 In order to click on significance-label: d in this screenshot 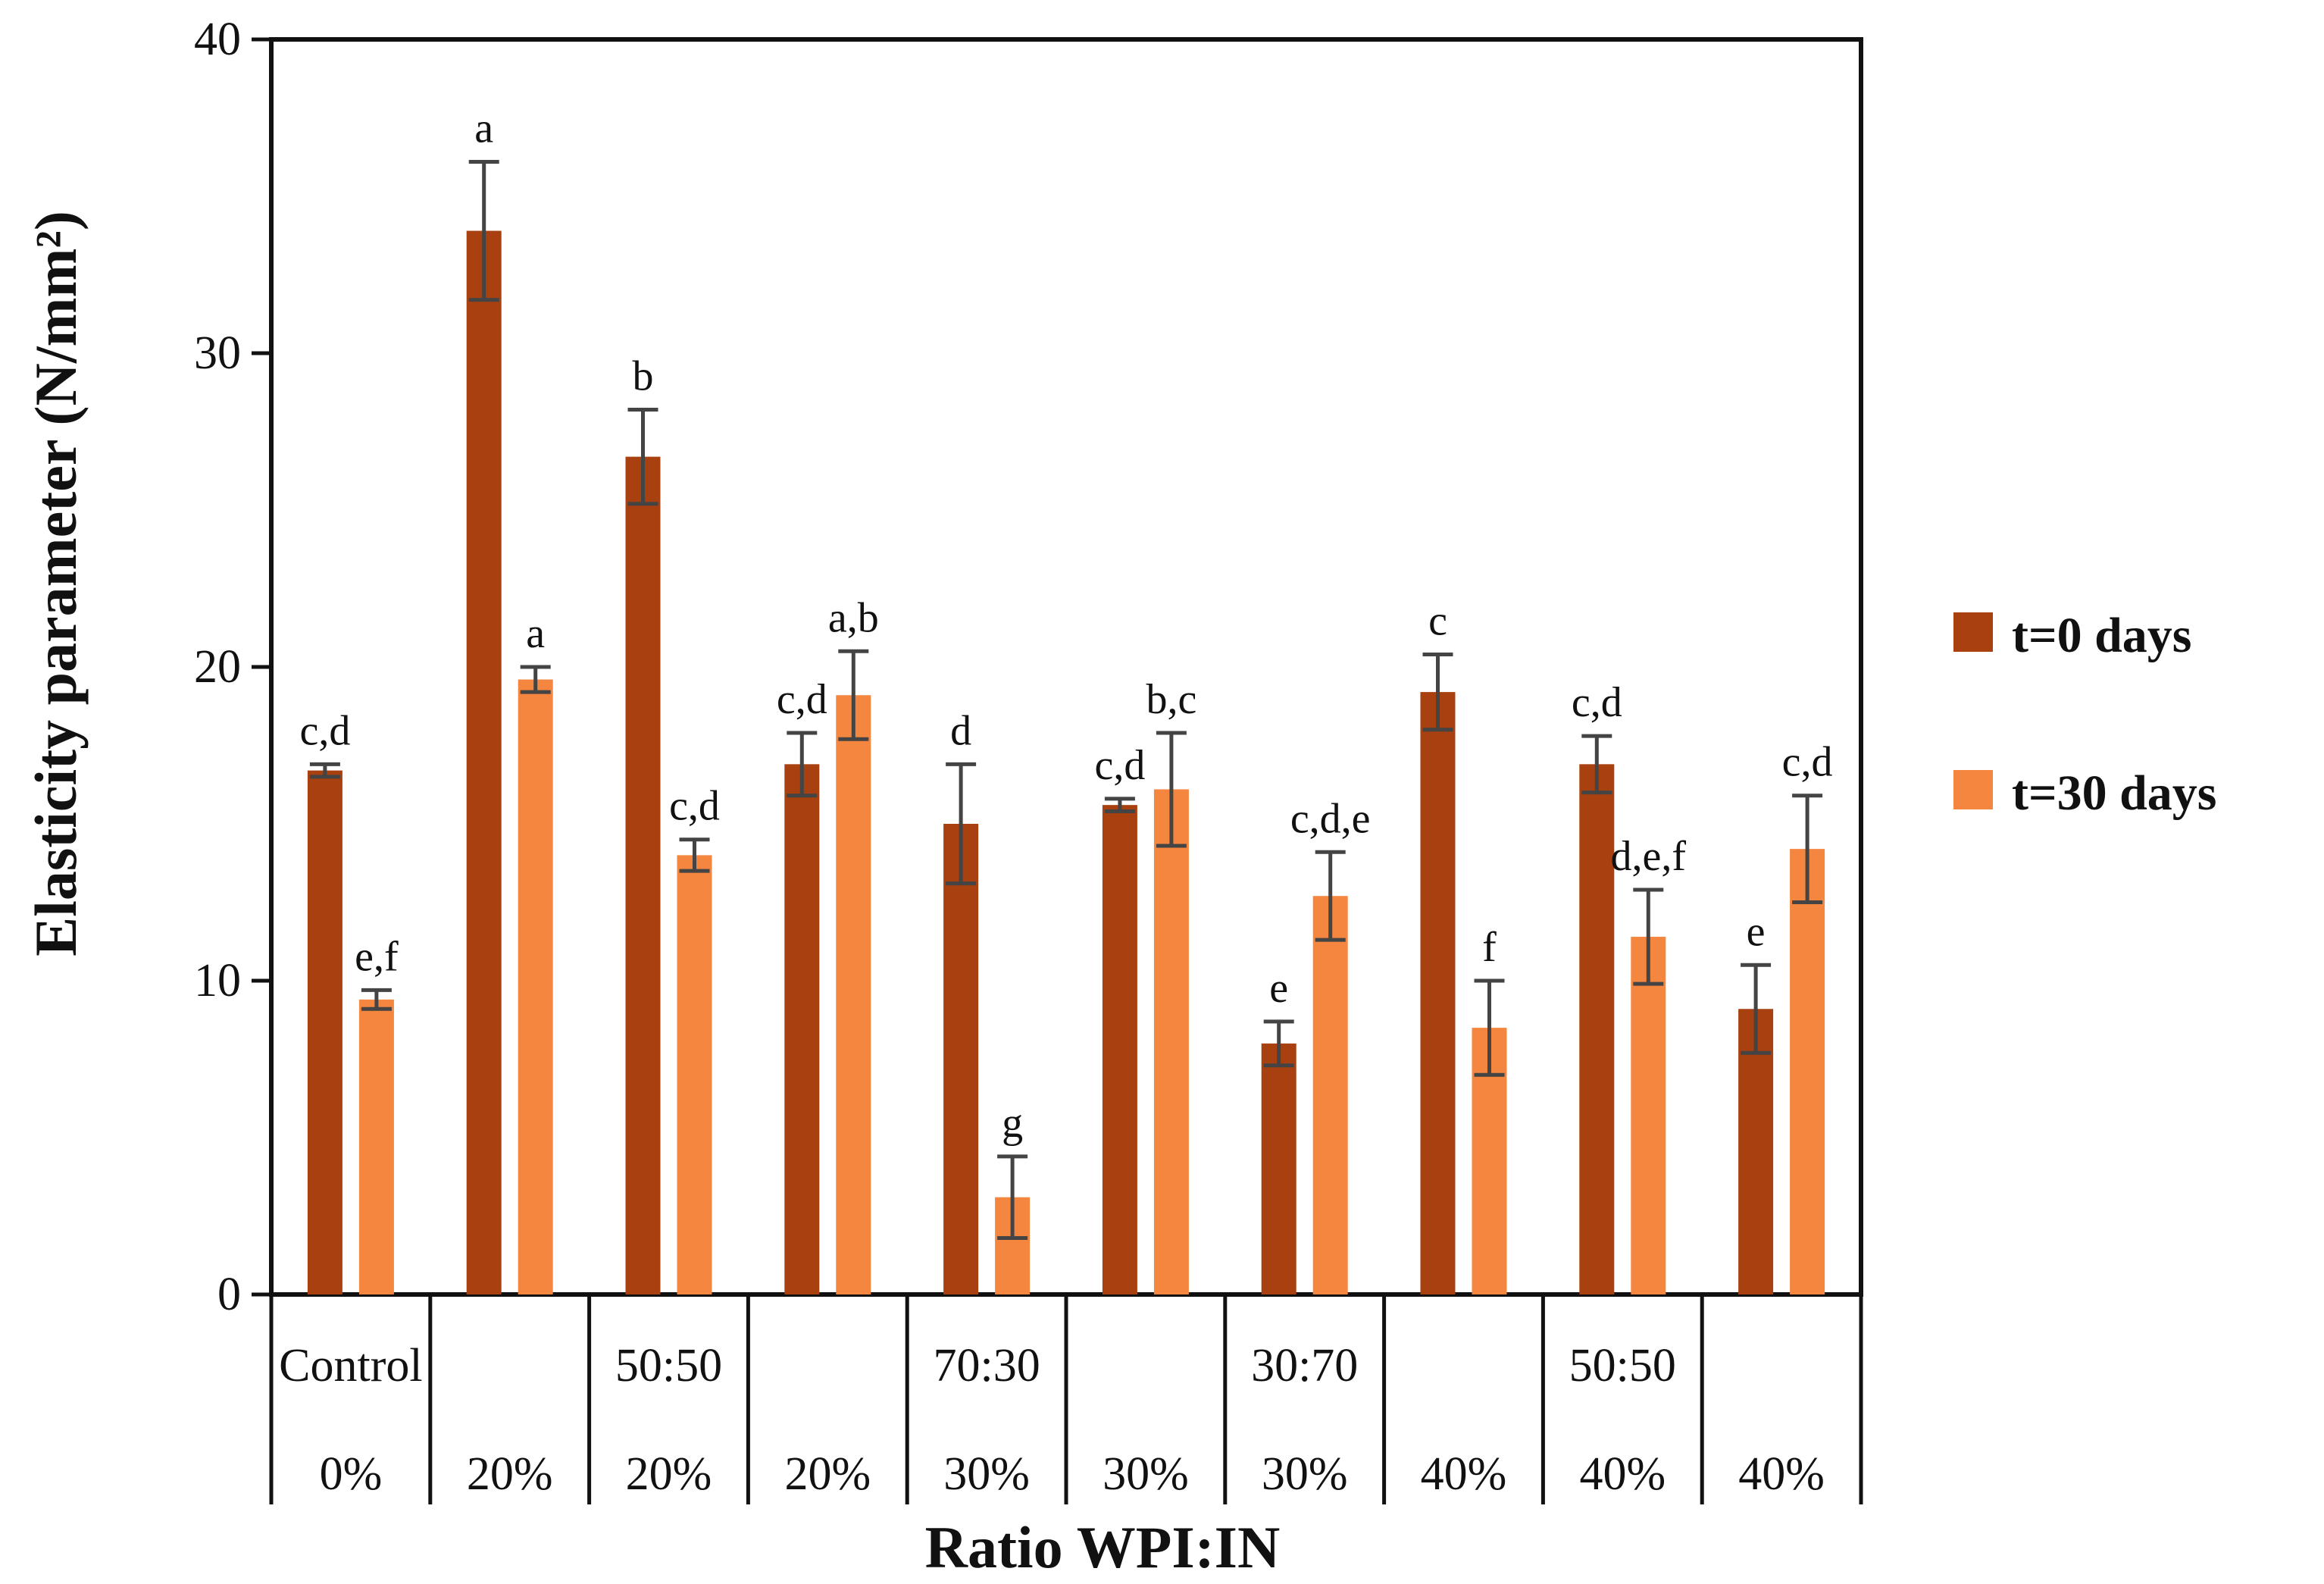, I will do `click(961, 730)`.